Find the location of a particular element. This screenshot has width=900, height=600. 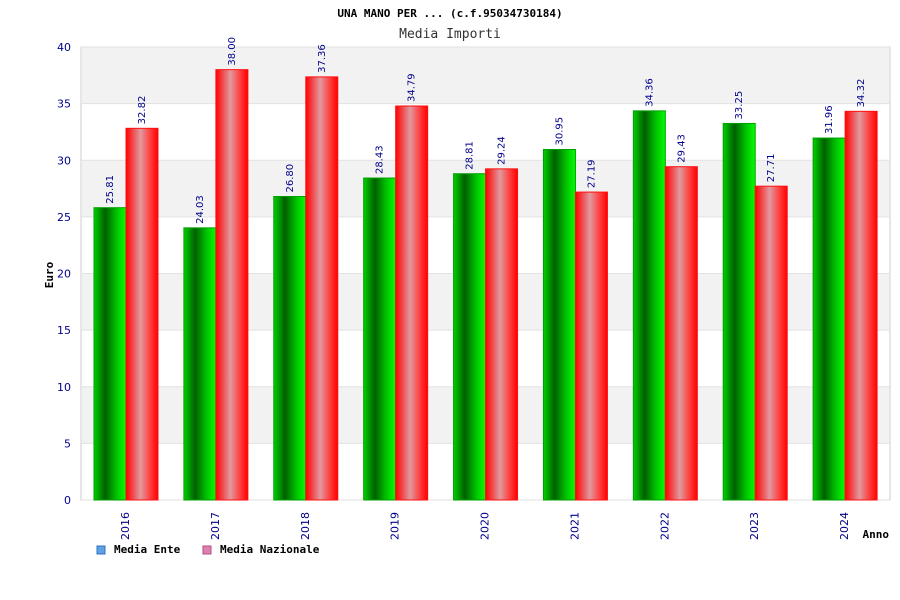

bar-media-ente-2020 is located at coordinates (470, 337).